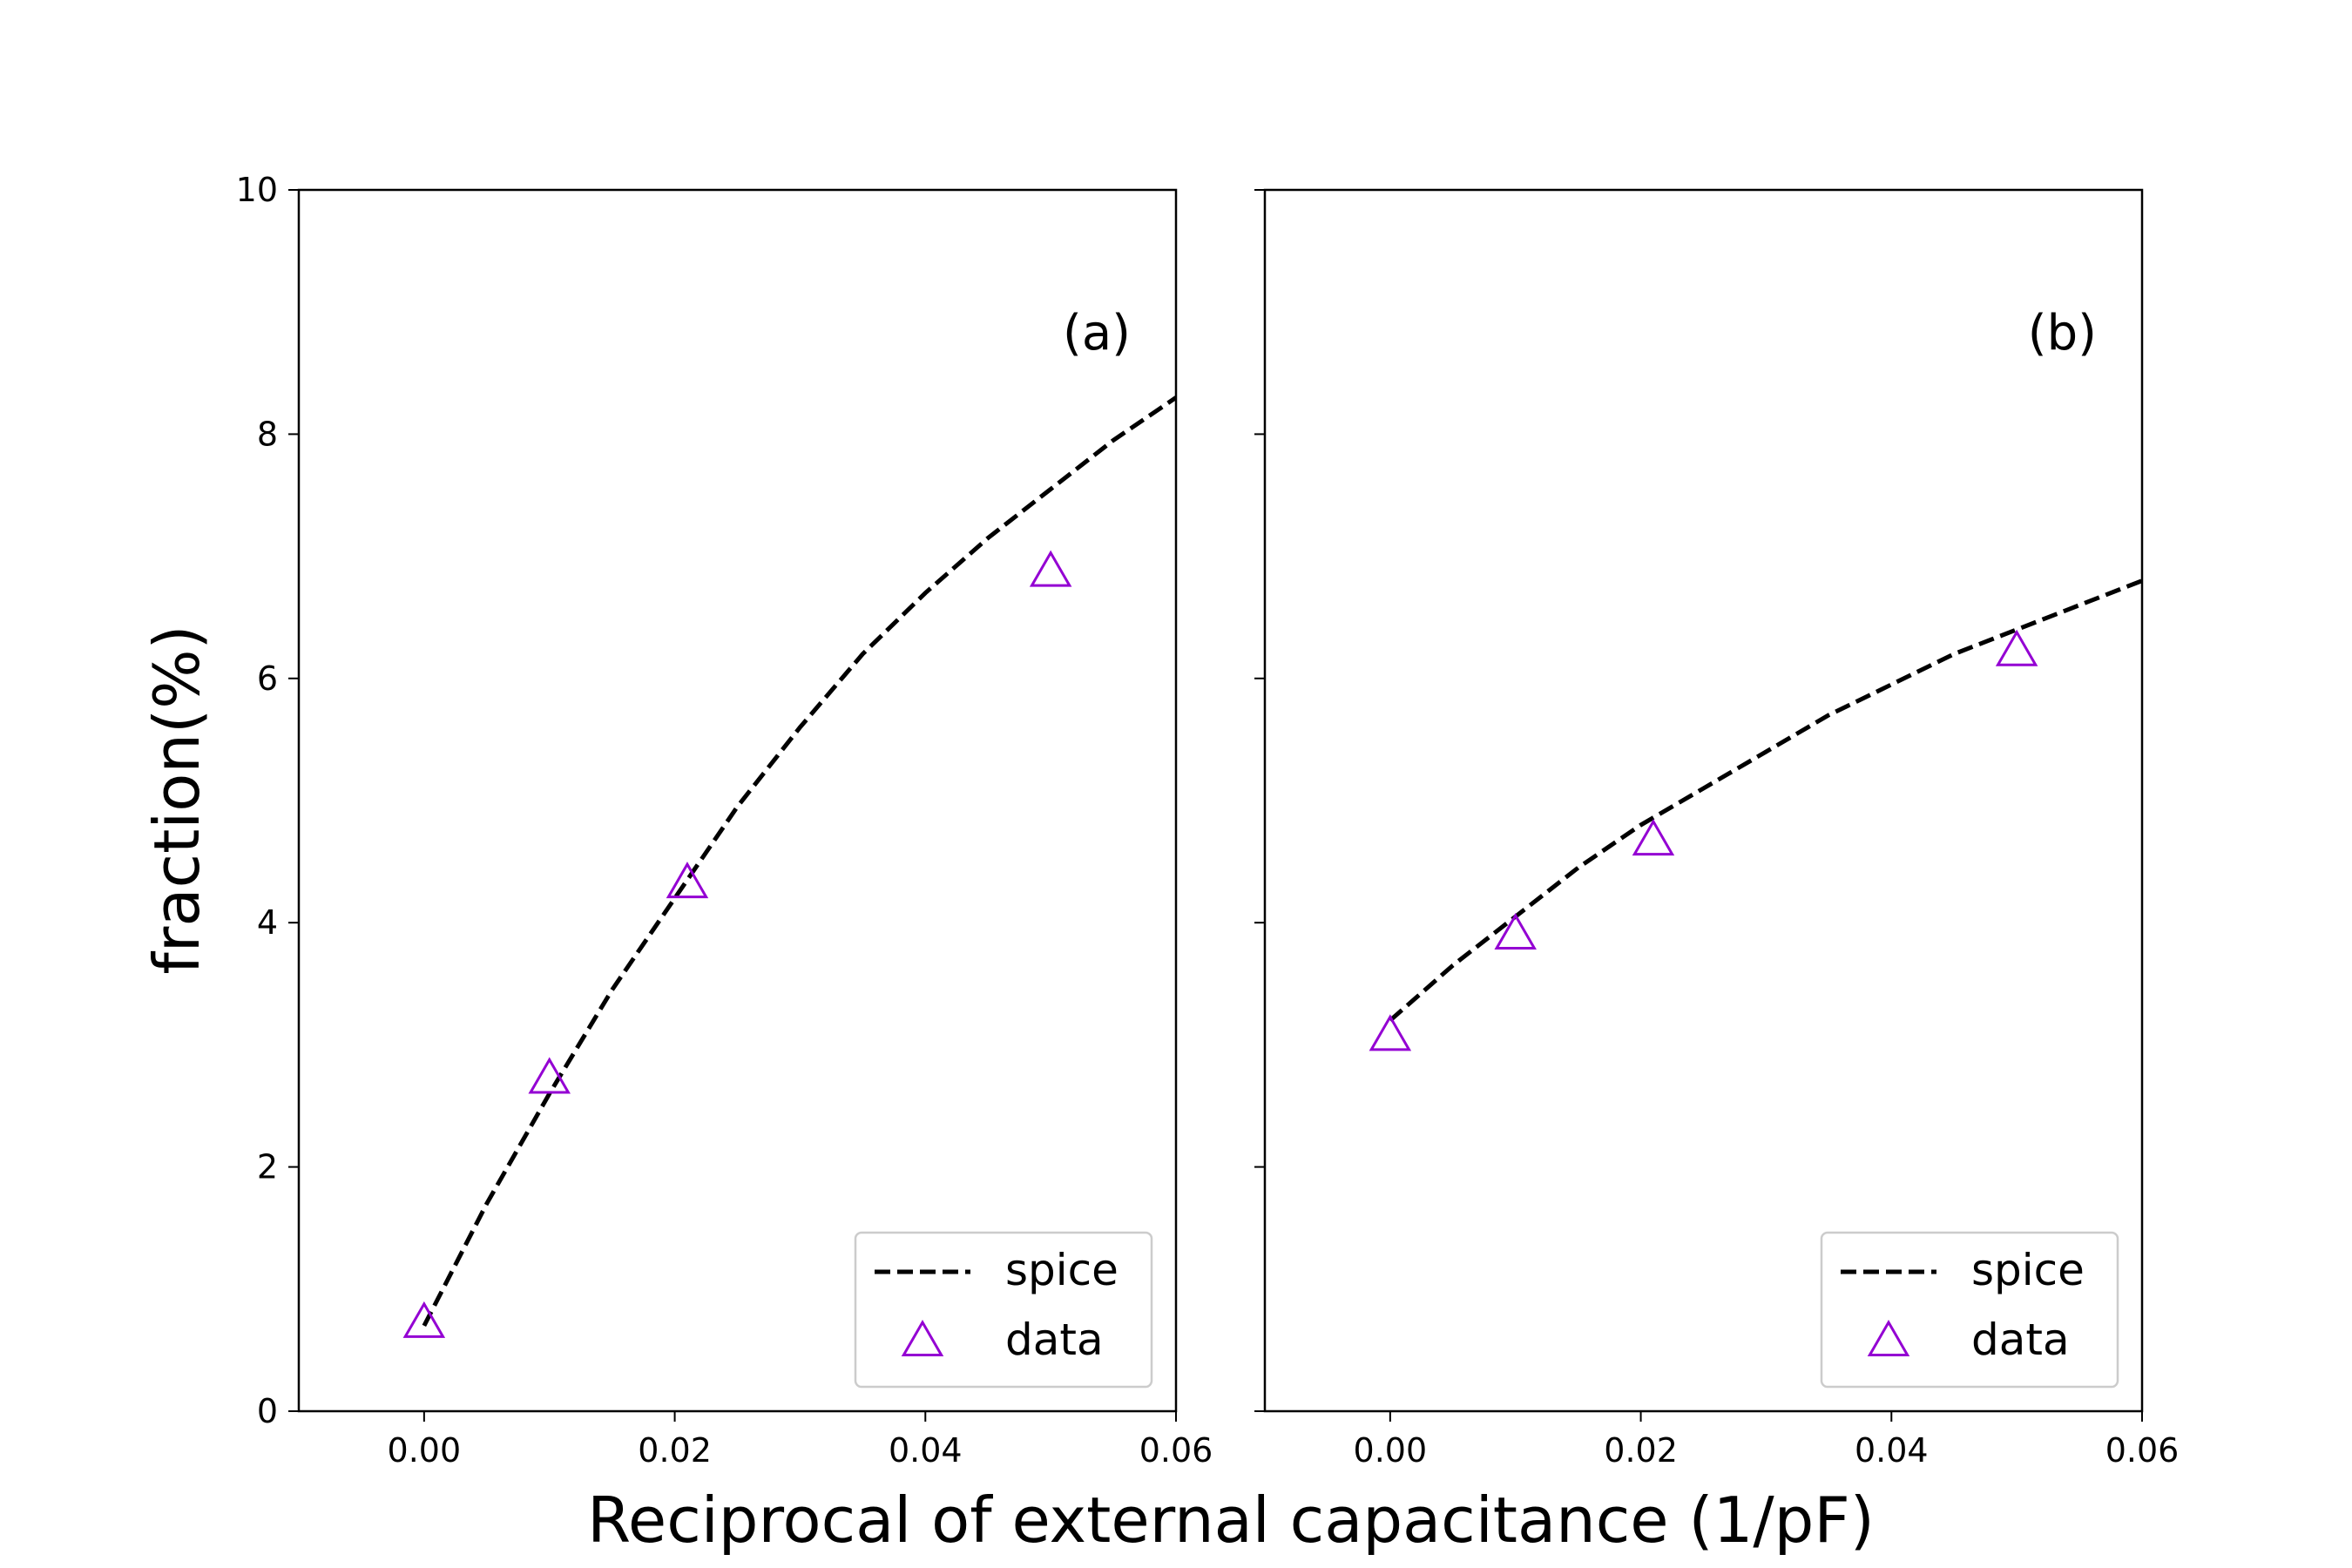 The image size is (2352, 1568). Describe the element at coordinates (267, 678) in the screenshot. I see `y-tick-label: 6` at that location.